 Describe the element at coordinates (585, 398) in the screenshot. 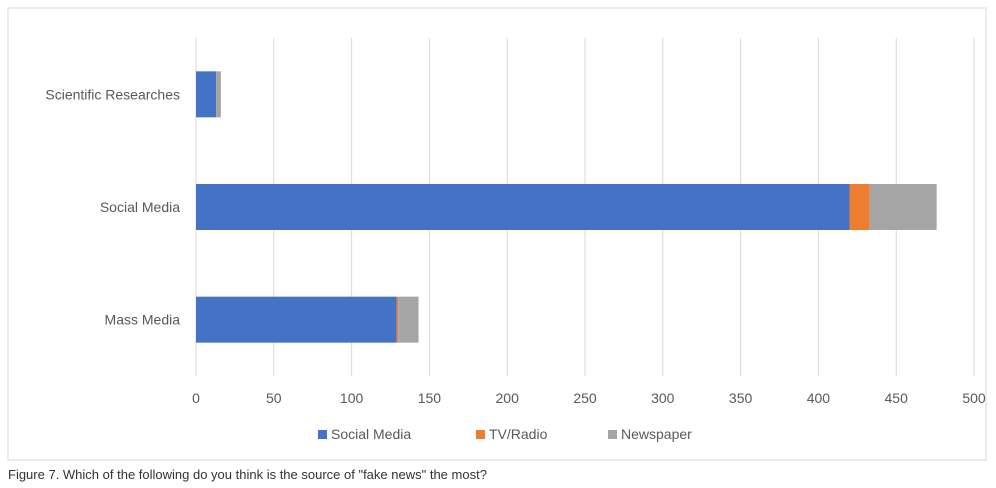

I see `x-tick-label: 250` at that location.